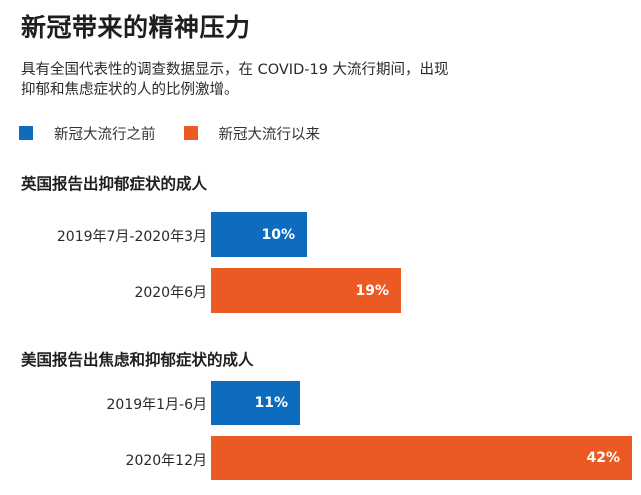 The image size is (641, 495). What do you see at coordinates (306, 290) in the screenshot?
I see `bar-uk-after: 19%` at bounding box center [306, 290].